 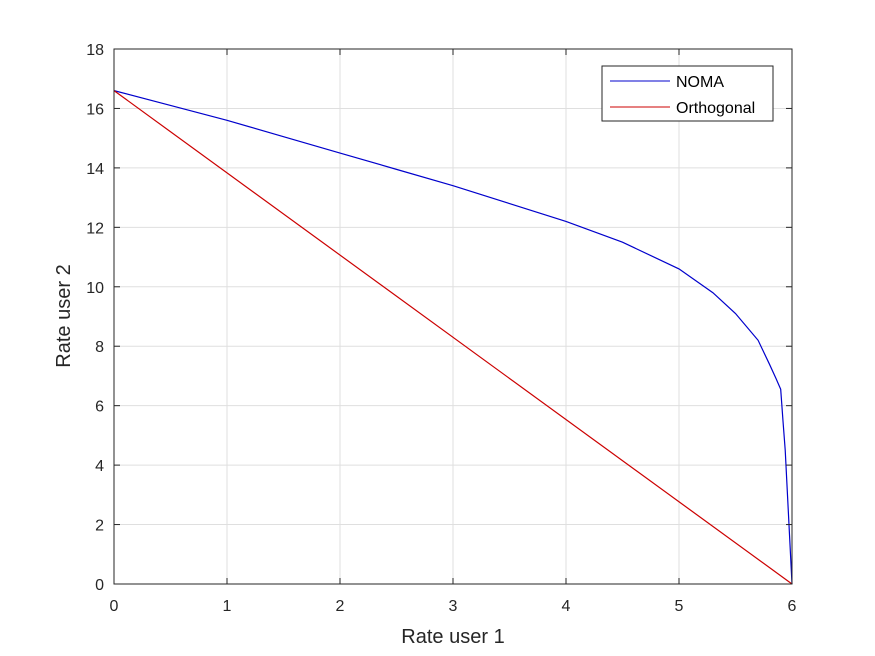 I want to click on x-axis-label: Rate user 1, so click(x=452, y=637).